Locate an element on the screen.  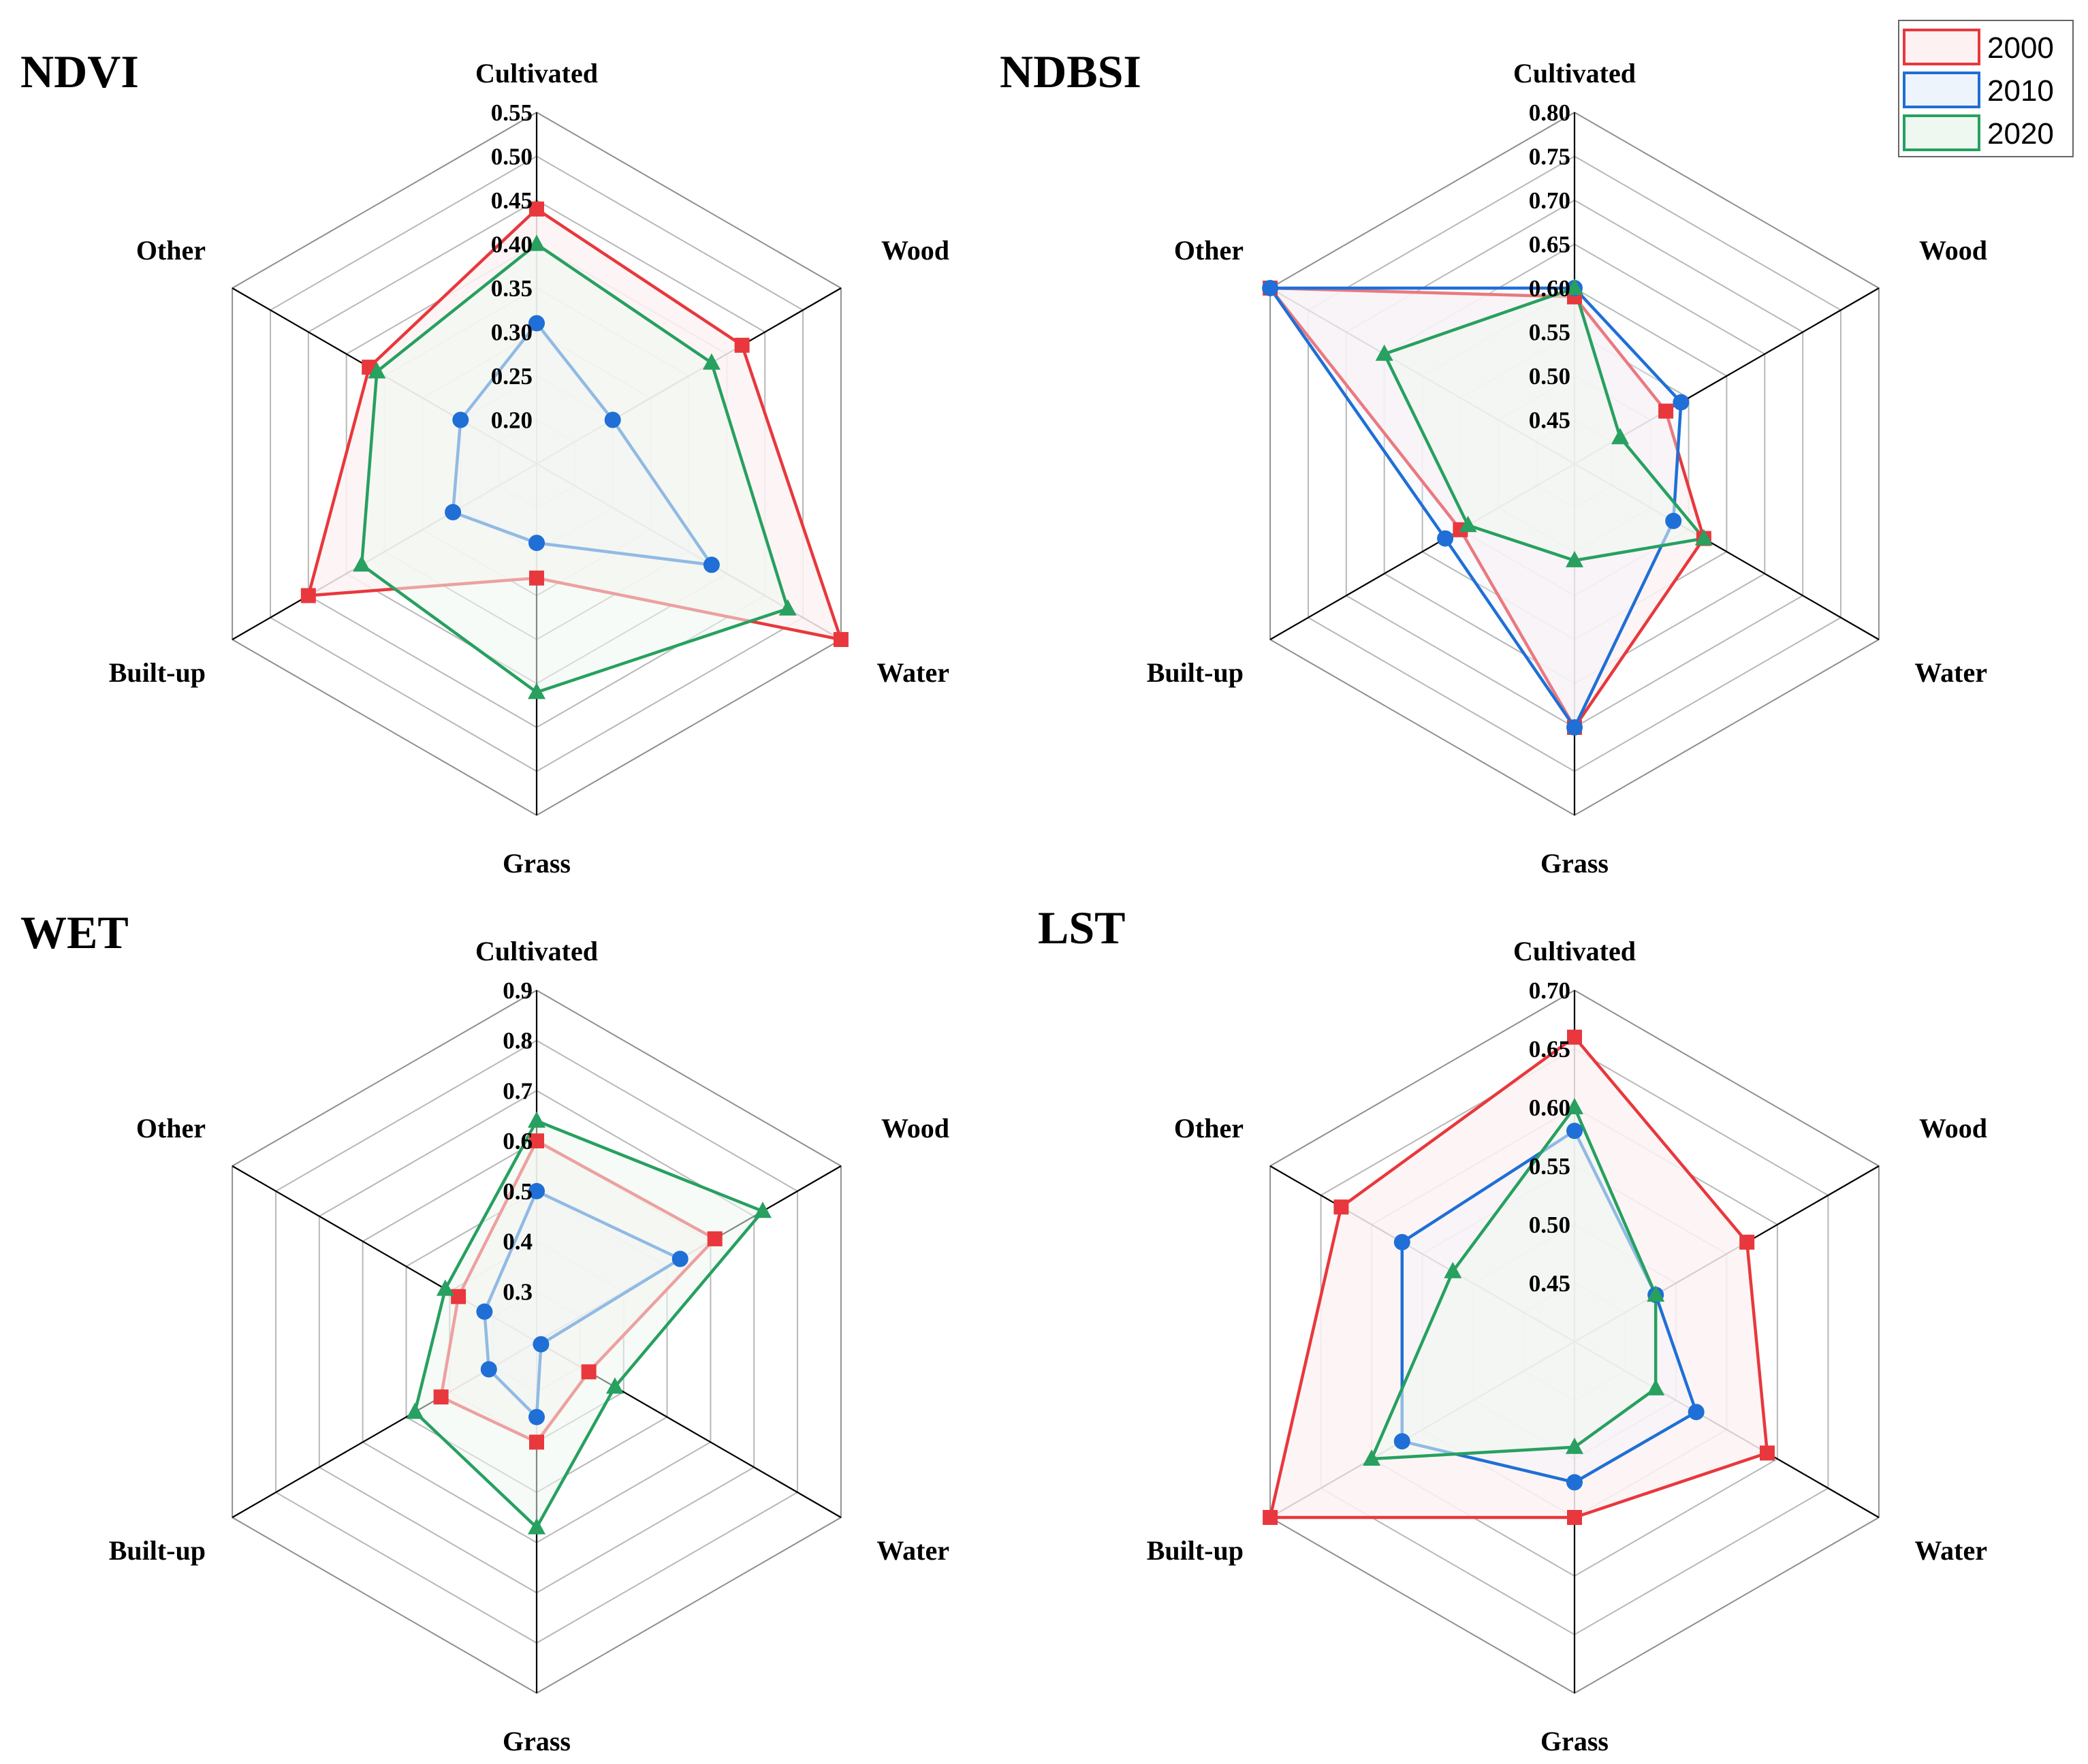
tick-label: 0.30 is located at coordinates (512, 332).